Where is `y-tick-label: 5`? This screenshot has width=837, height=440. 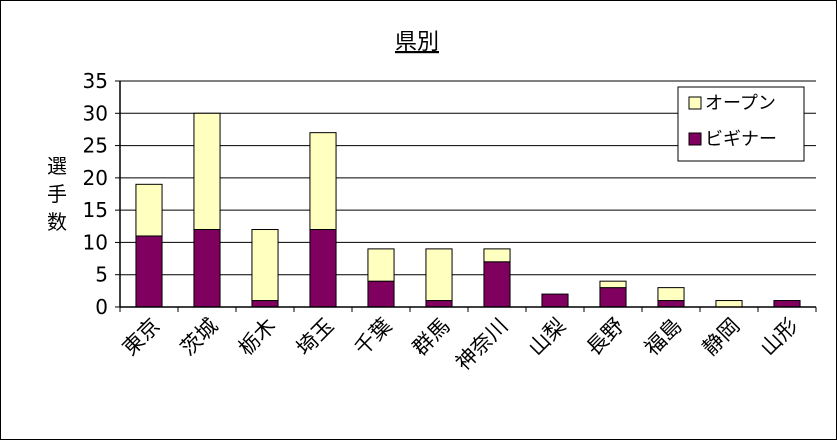
y-tick-label: 5 is located at coordinates (101, 275).